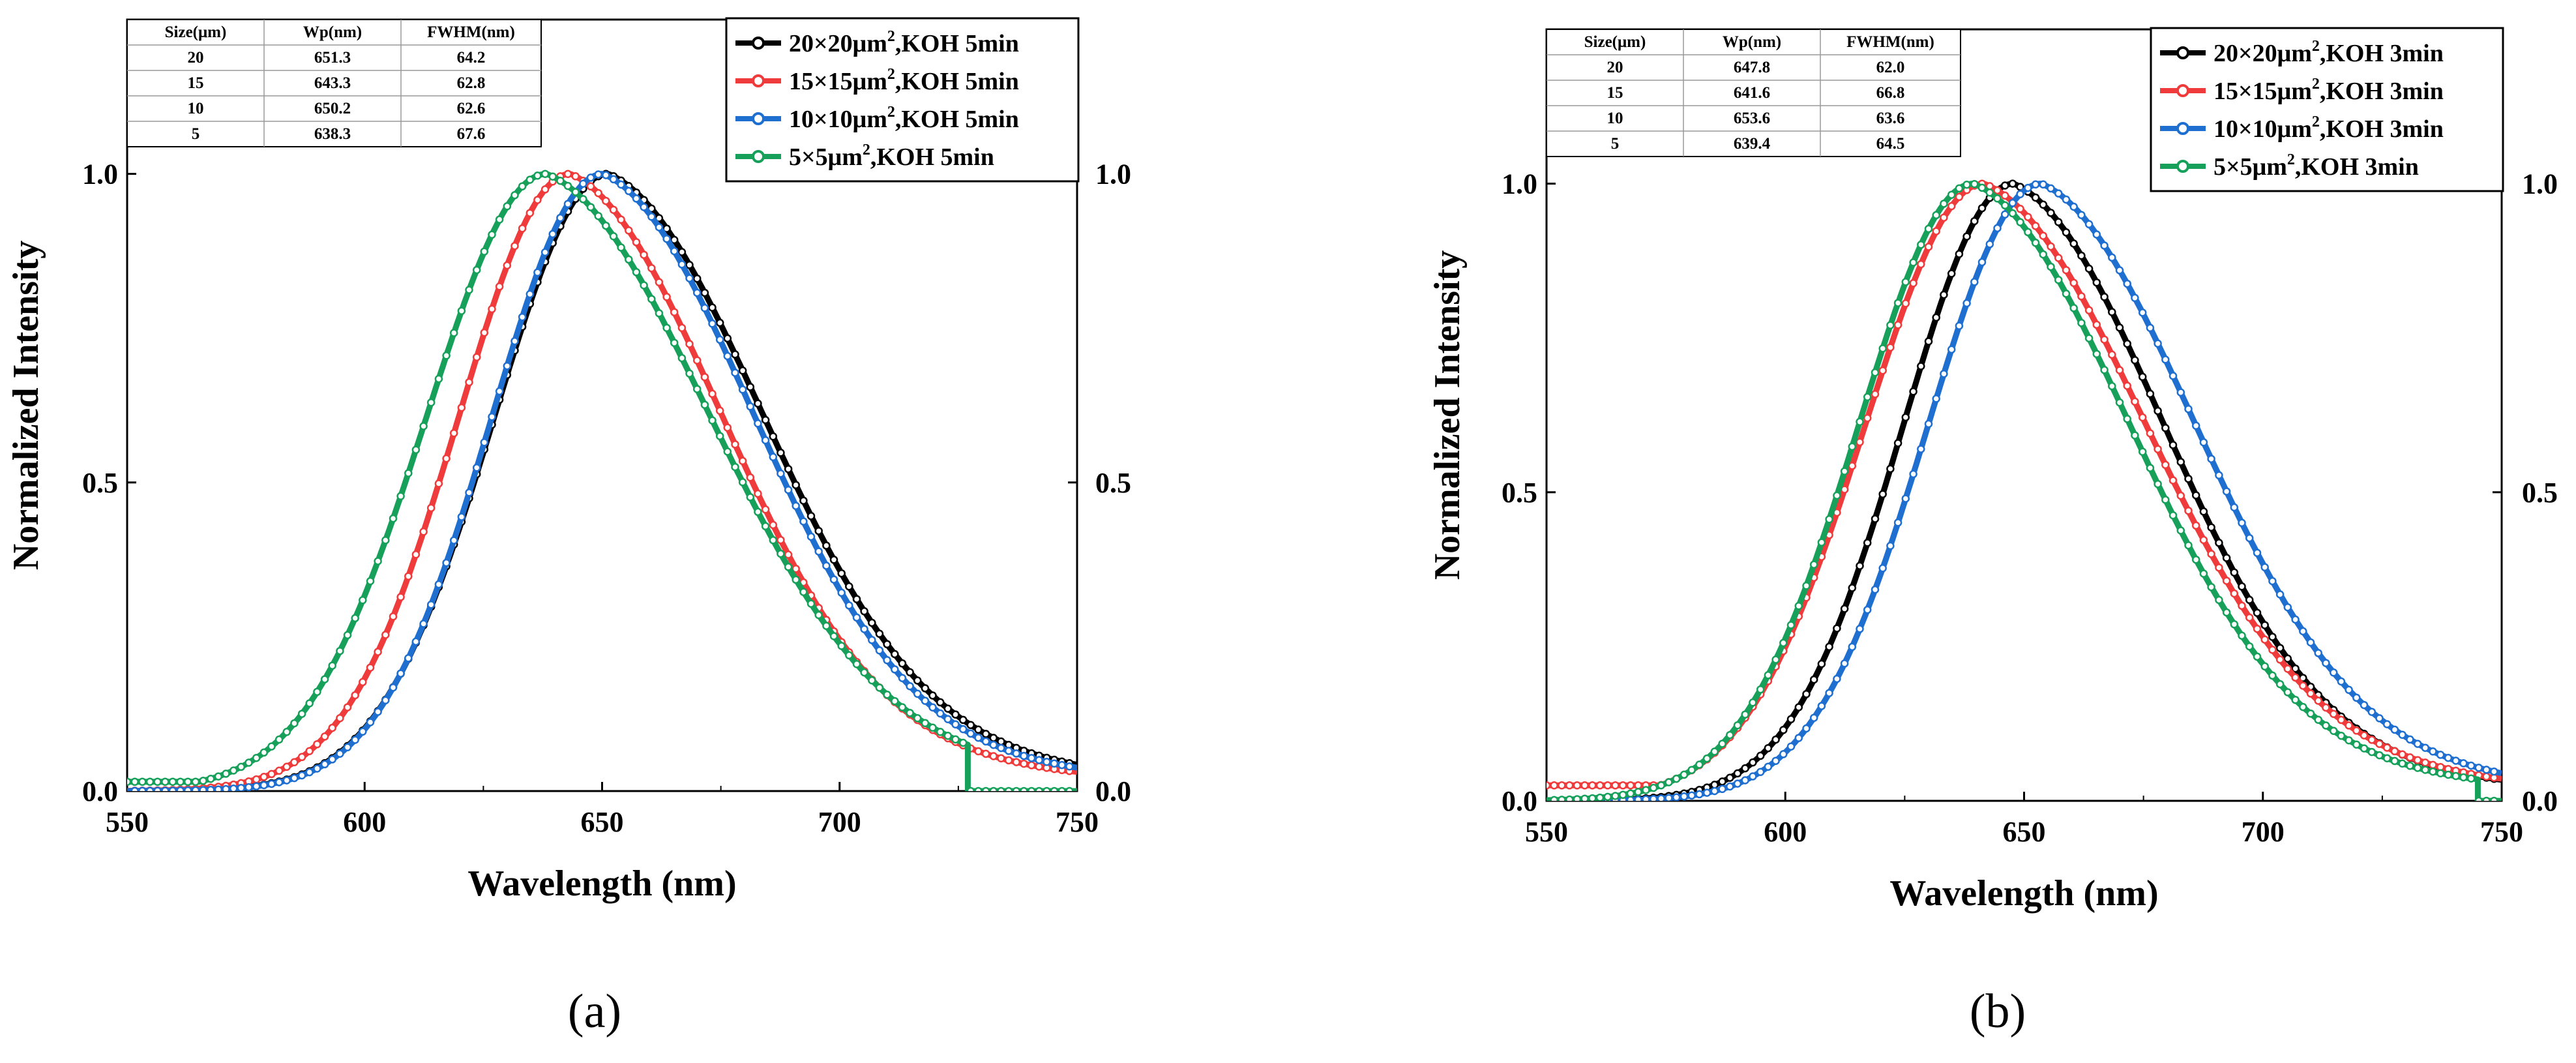 The width and height of the screenshot is (2576, 1063). What do you see at coordinates (2316, 166) in the screenshot?
I see `legend-entry: 5×5μm2,KOH 3min` at bounding box center [2316, 166].